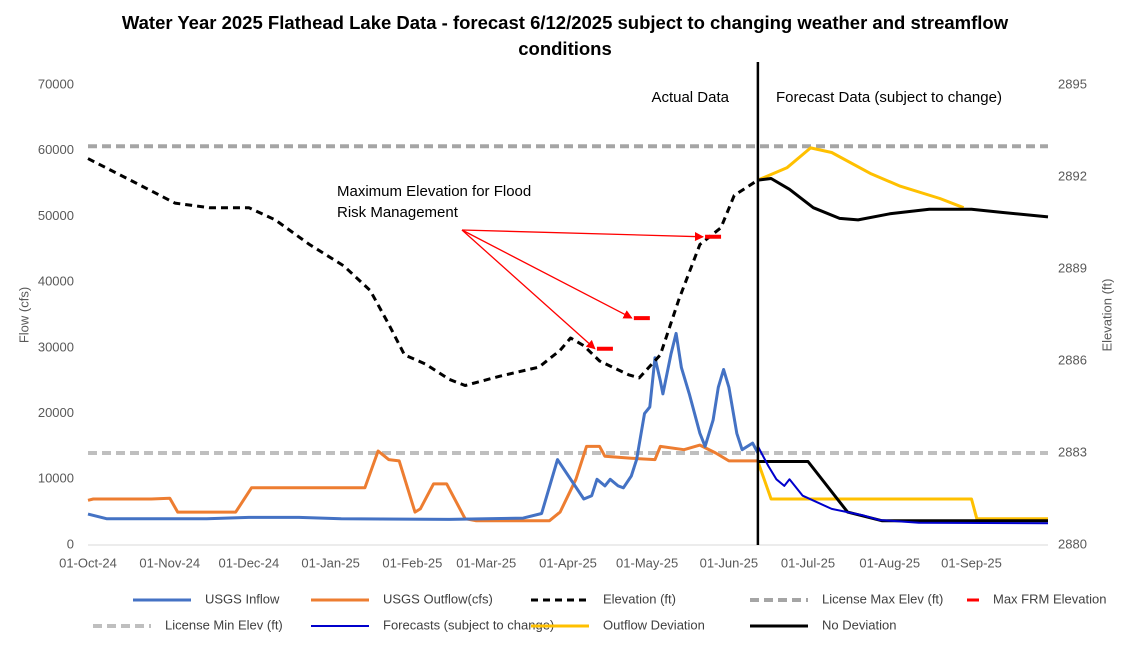 The width and height of the screenshot is (1127, 657). What do you see at coordinates (1072, 83) in the screenshot?
I see `y2-tick-label: 2895` at bounding box center [1072, 83].